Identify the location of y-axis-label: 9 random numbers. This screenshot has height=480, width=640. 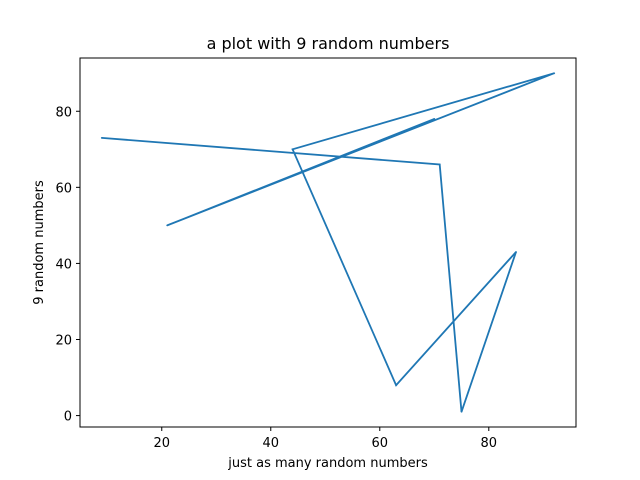
(39, 242).